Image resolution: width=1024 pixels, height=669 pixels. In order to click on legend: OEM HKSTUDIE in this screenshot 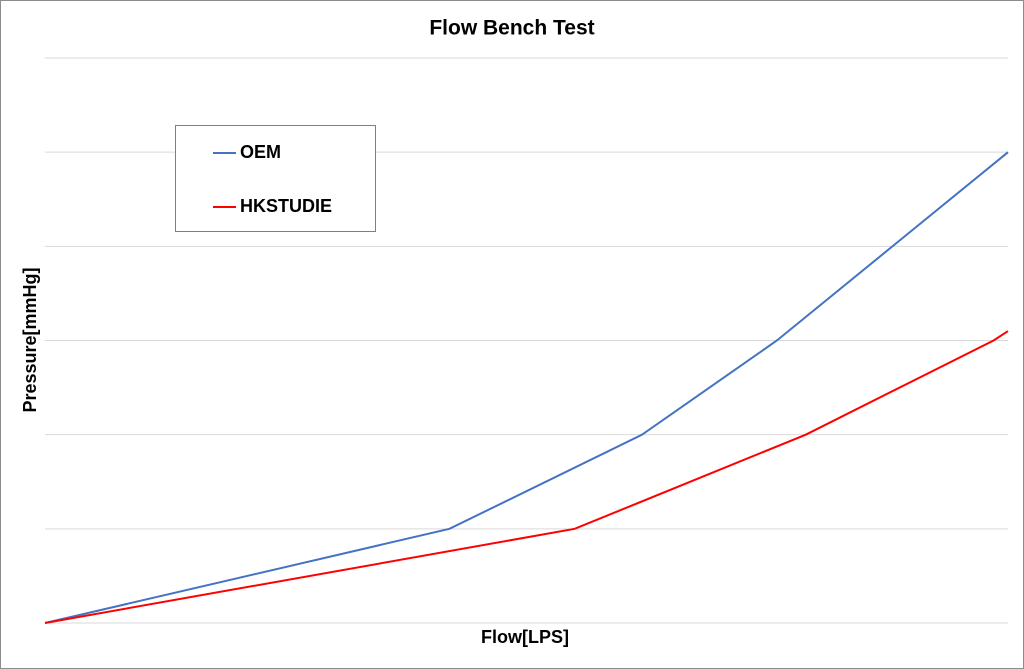, I will do `click(275, 178)`.